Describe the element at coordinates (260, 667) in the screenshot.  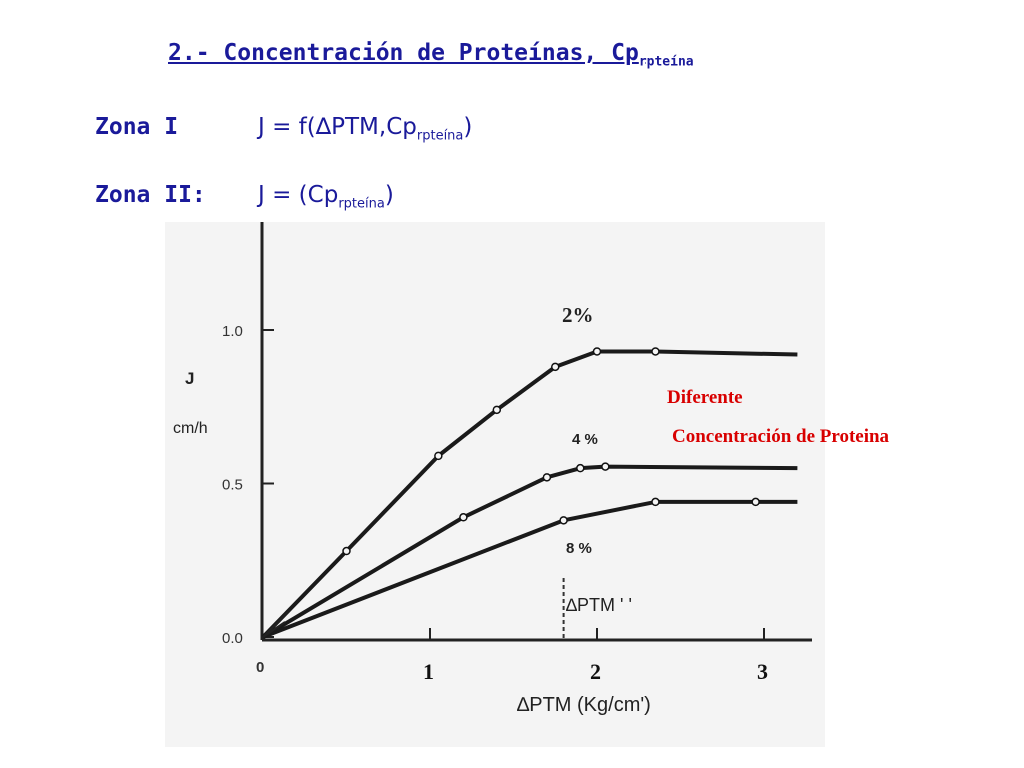
I see `x-tick-label: 0` at that location.